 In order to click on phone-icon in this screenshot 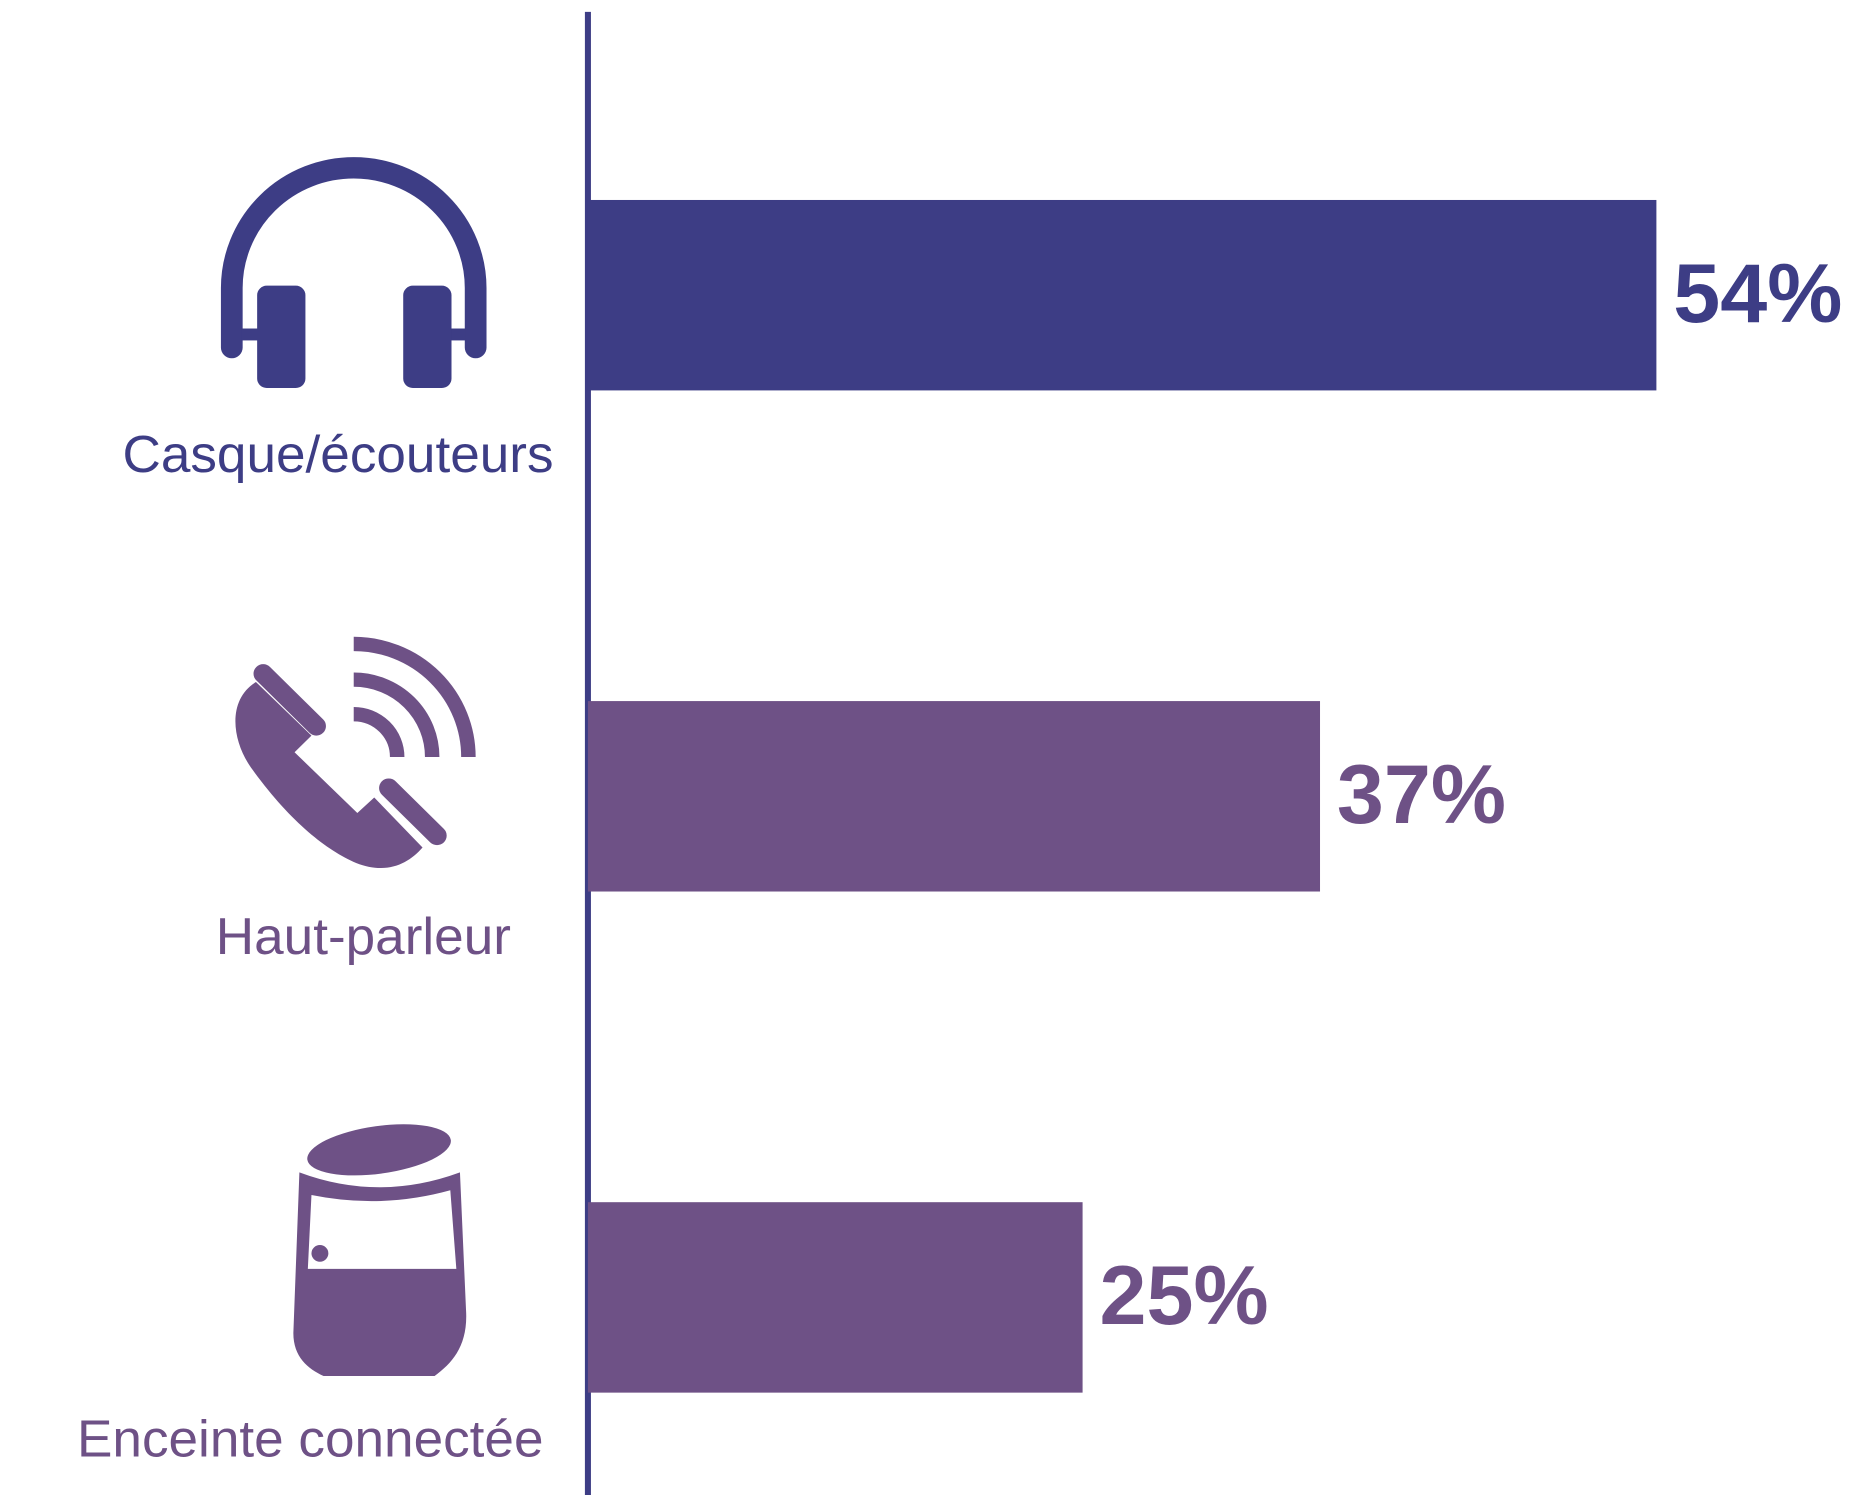, I will do `click(355, 752)`.